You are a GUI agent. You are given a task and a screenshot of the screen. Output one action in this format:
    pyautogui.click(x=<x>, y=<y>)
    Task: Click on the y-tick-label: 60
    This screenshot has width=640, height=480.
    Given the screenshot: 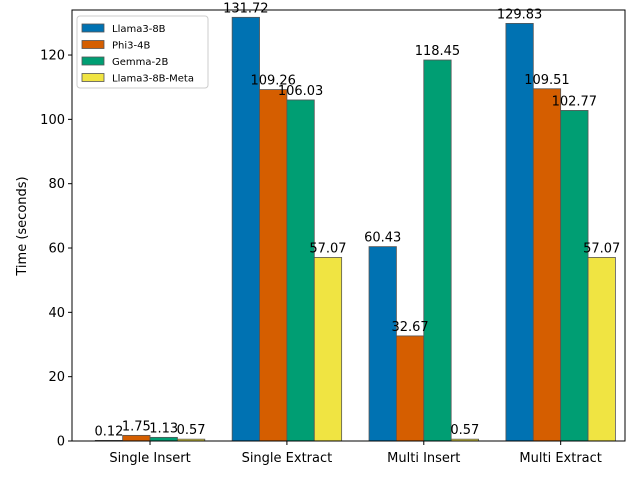 What is the action you would take?
    pyautogui.click(x=56, y=249)
    